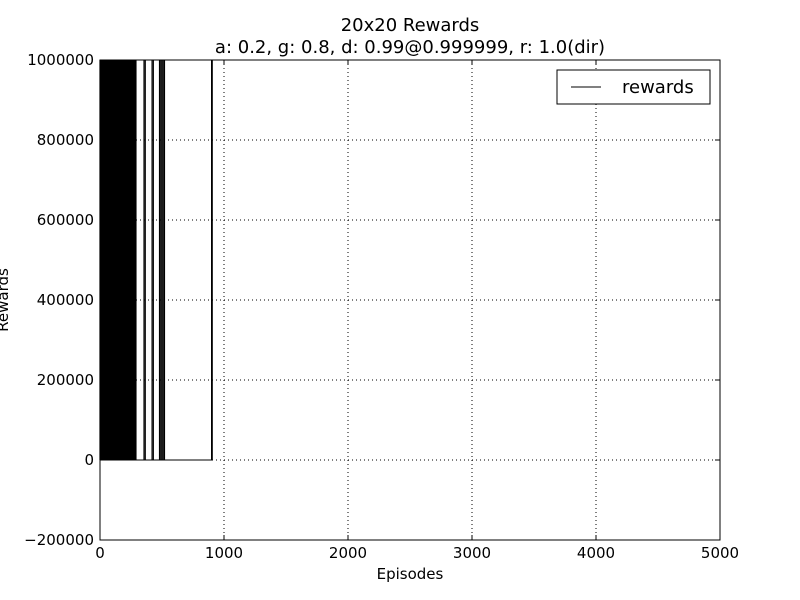 This screenshot has width=800, height=600. I want to click on chart-title: 20x20 Rewards, so click(410, 25).